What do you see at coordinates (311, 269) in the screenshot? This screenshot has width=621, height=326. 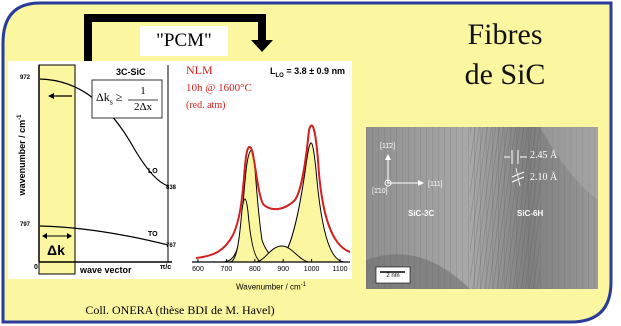 I see `raman-tick-label: 1000` at bounding box center [311, 269].